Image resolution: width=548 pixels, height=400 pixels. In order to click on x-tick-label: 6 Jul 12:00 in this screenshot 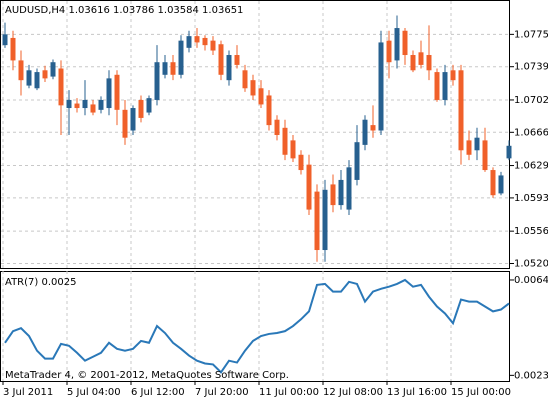, I will do `click(158, 392)`.